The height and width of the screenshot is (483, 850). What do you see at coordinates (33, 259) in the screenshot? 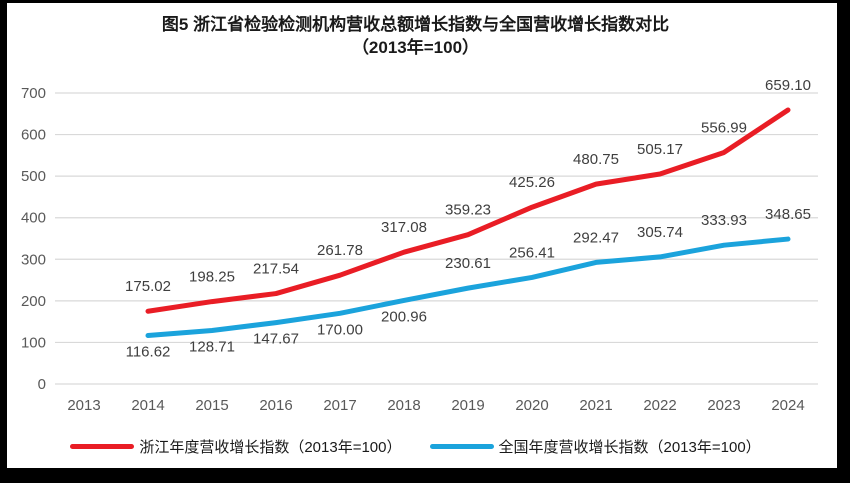
I see `y-axis-tick-label: 300` at bounding box center [33, 259].